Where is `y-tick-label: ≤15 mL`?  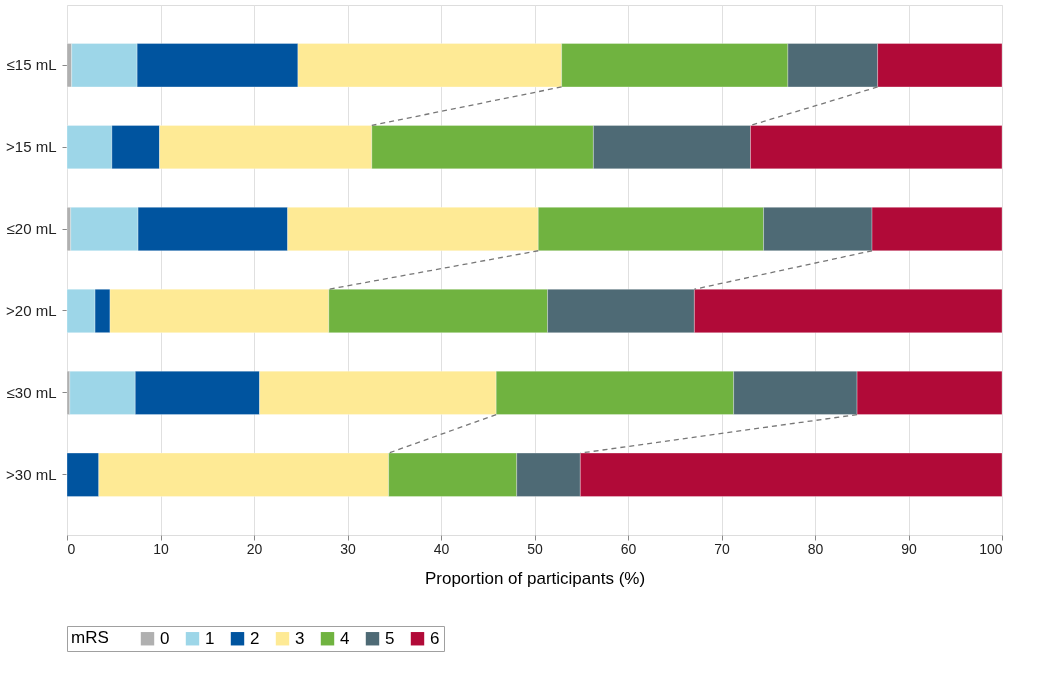 y-tick-label: ≤15 mL is located at coordinates (31, 65).